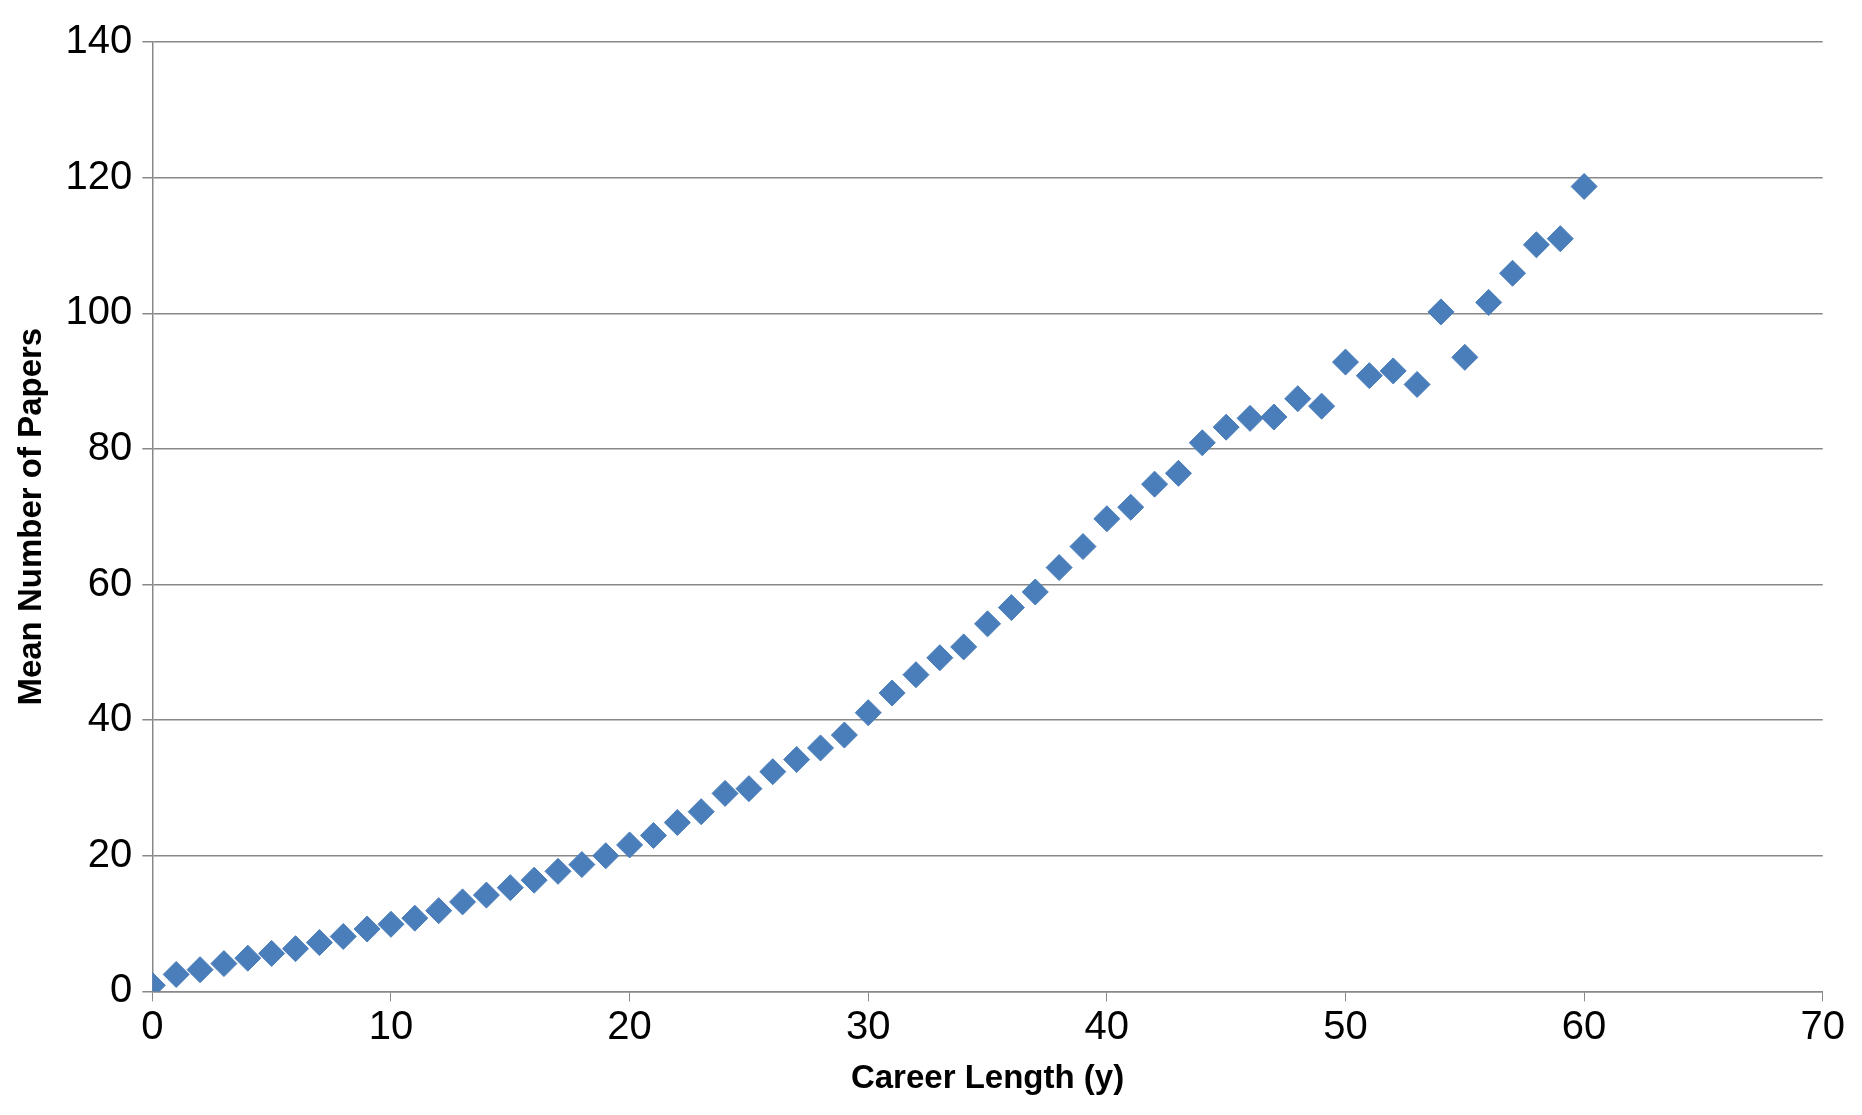 Image resolution: width=1862 pixels, height=1115 pixels. I want to click on y-tick-label: 40, so click(110, 717).